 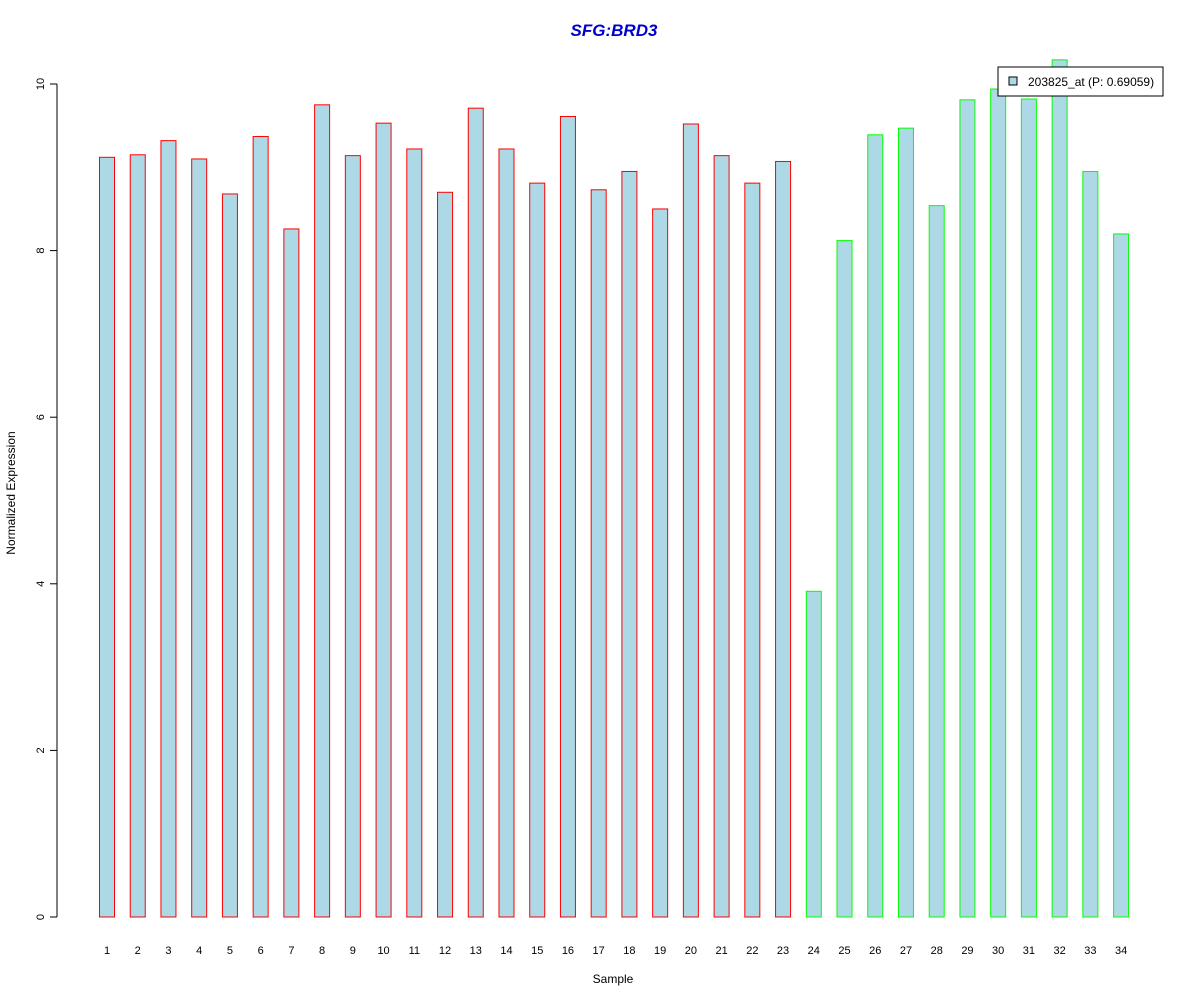 What do you see at coordinates (660, 951) in the screenshot?
I see `x-tick-label: 19` at bounding box center [660, 951].